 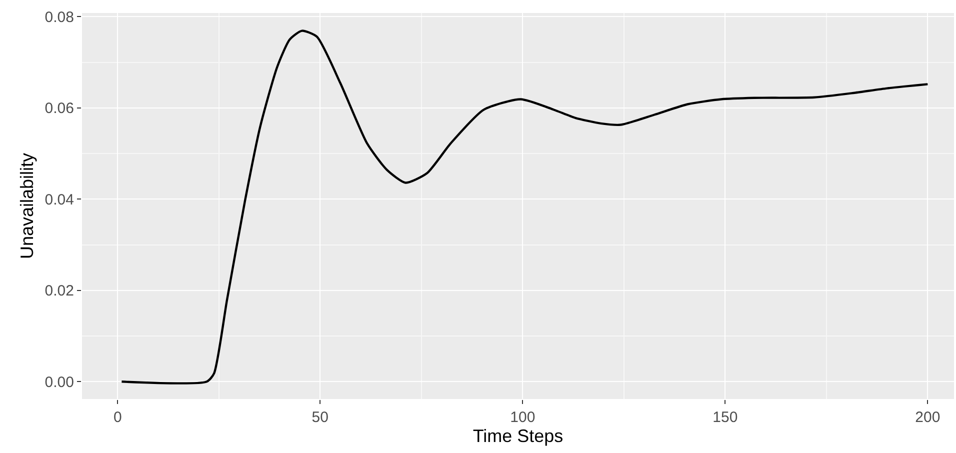 I want to click on x-tick-label: 200, so click(x=927, y=417).